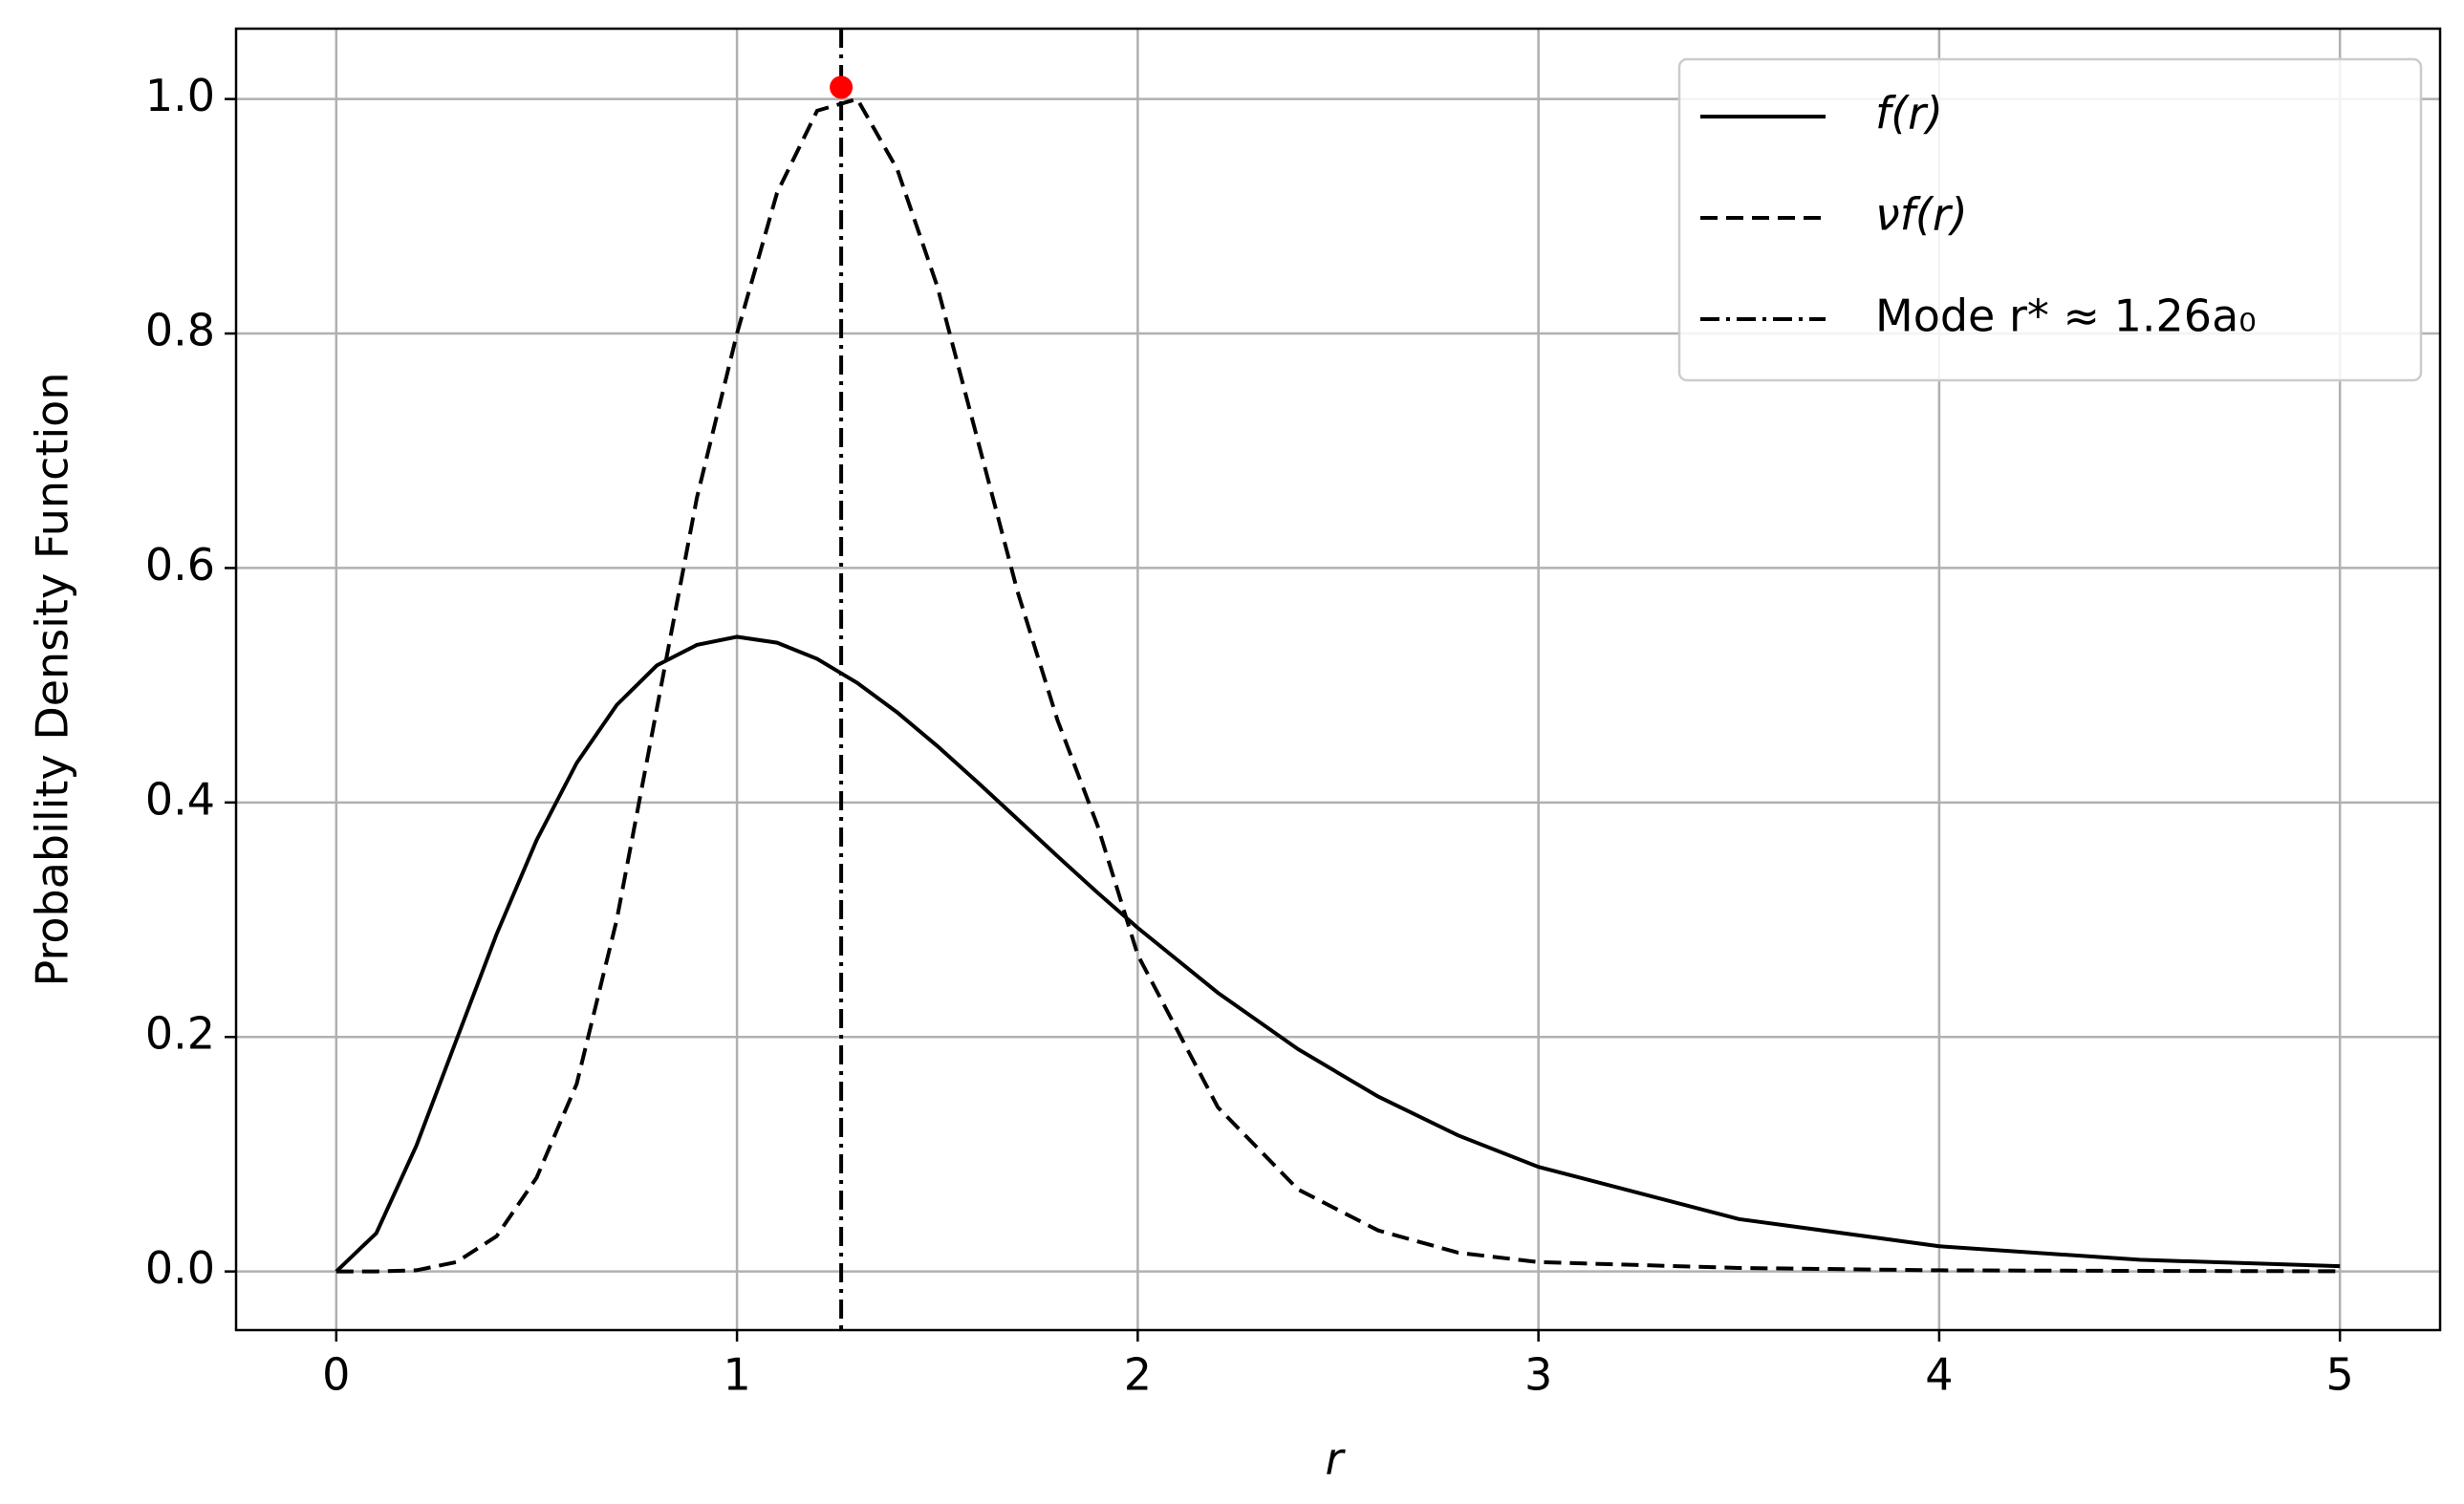 The image size is (2464, 1504). Describe the element at coordinates (1921, 215) in the screenshot. I see `legend-label: νf(r)` at that location.